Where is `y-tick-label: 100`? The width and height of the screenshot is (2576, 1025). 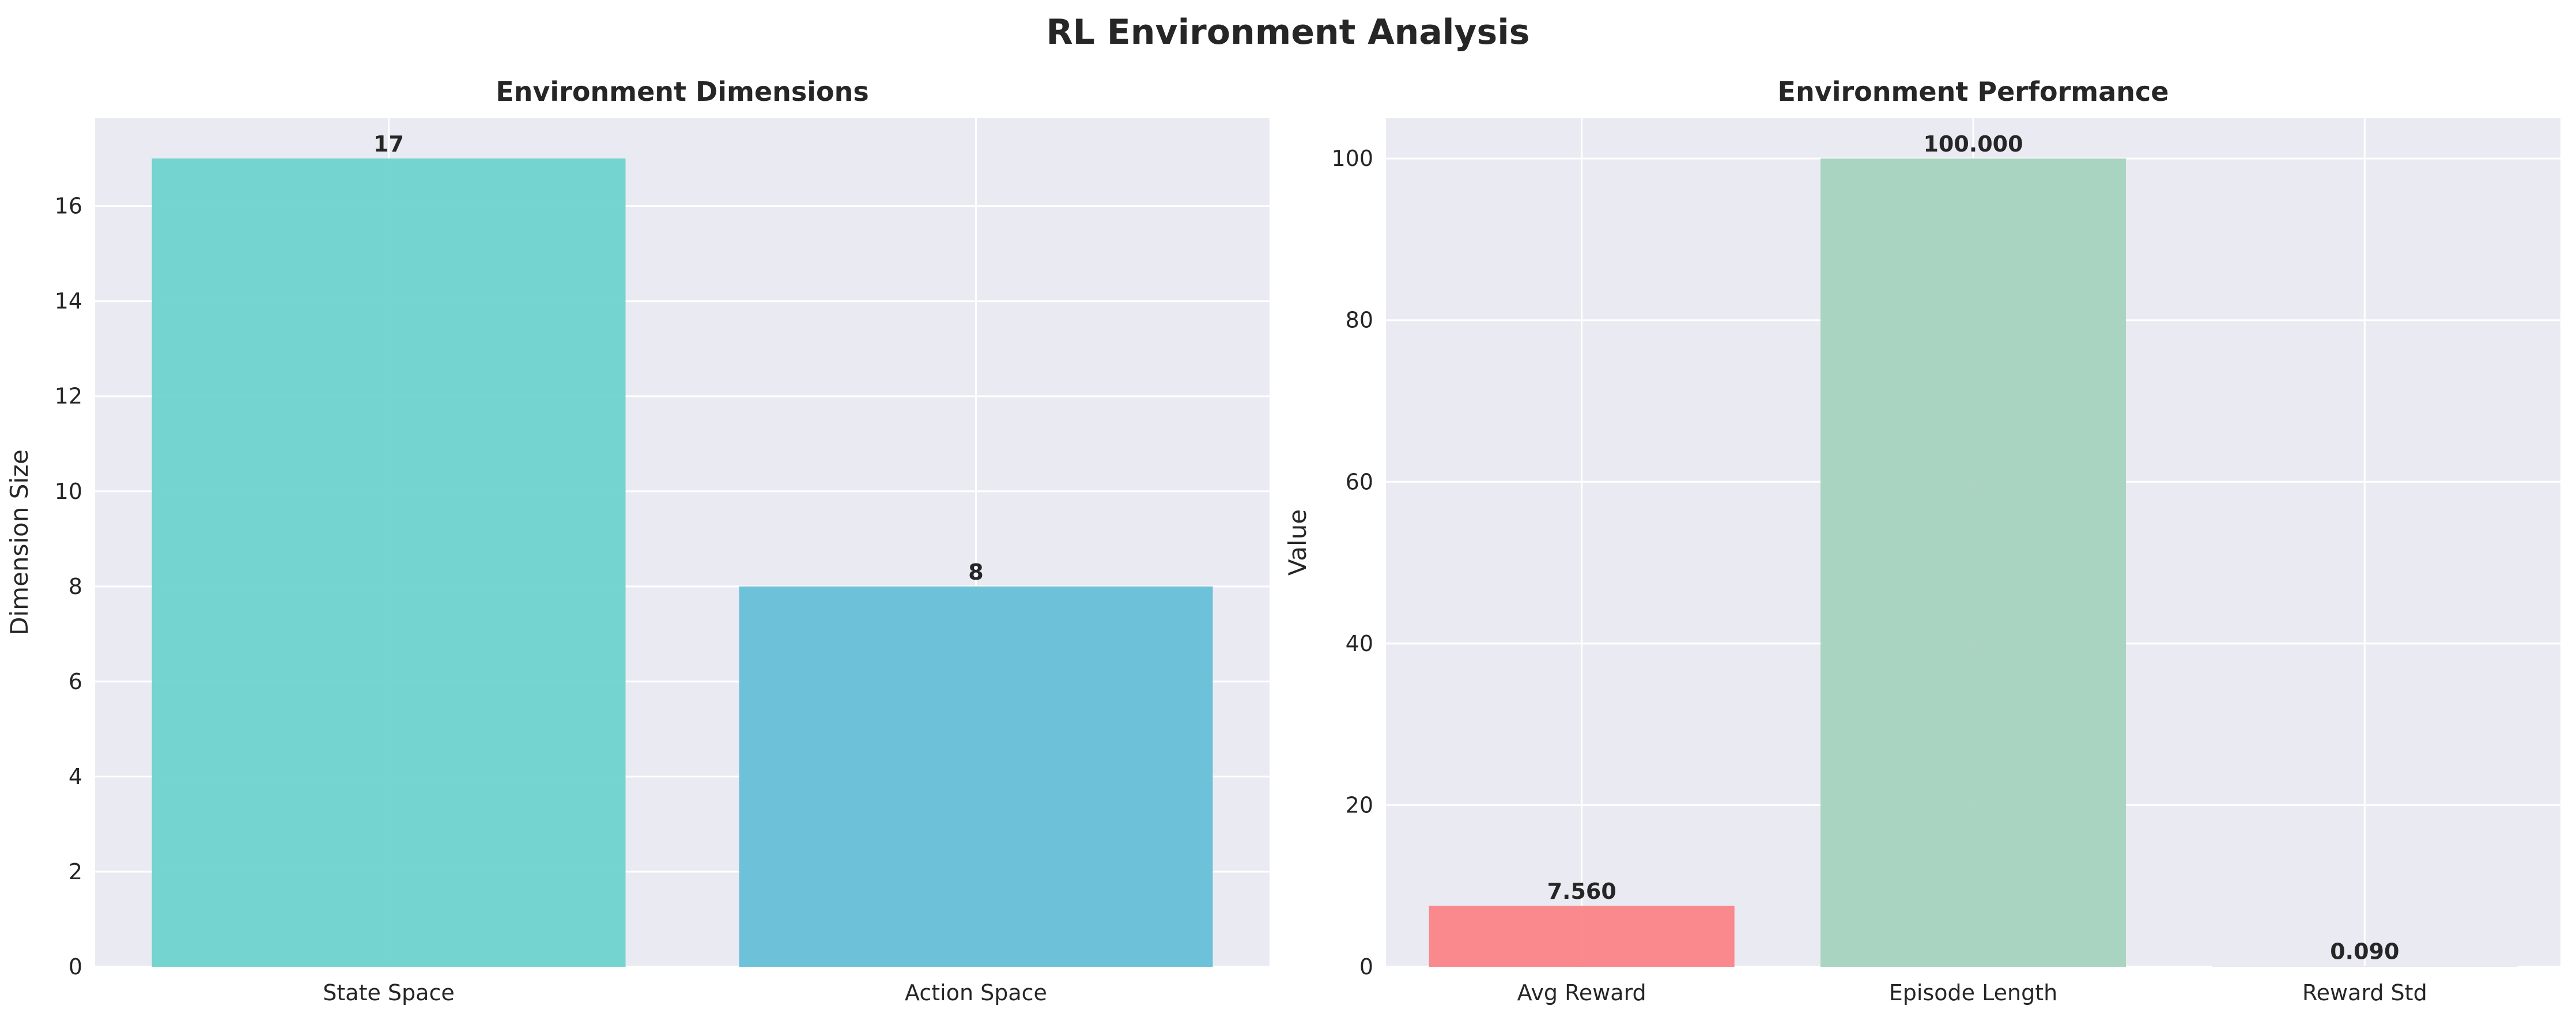 y-tick-label: 100 is located at coordinates (1352, 158).